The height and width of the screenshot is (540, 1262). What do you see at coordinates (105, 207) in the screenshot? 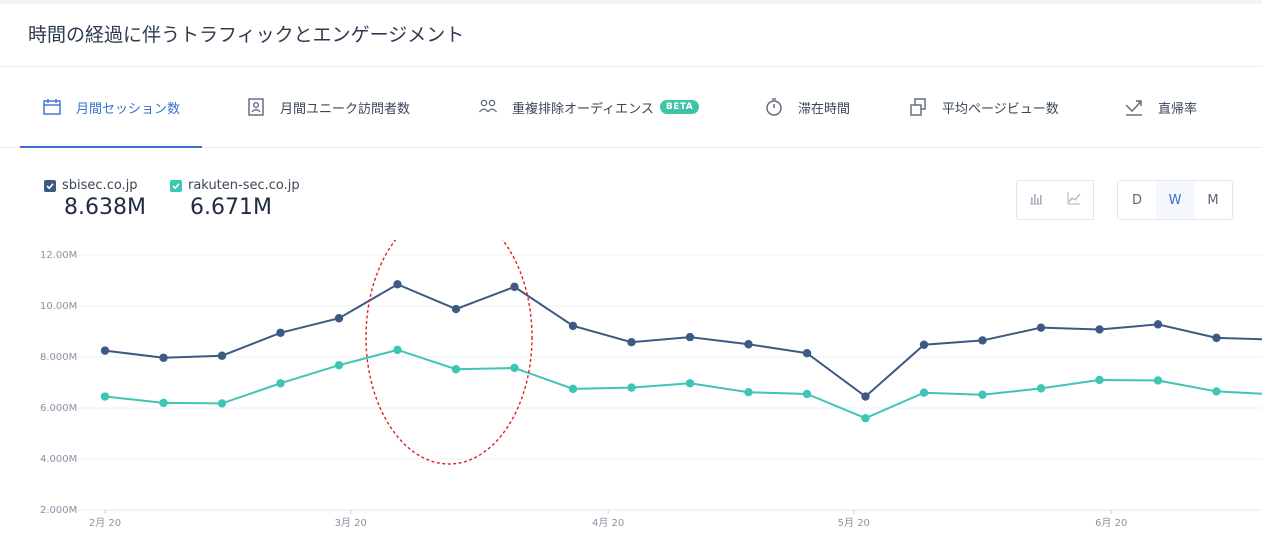
I see `legend-value: 8.638M` at bounding box center [105, 207].